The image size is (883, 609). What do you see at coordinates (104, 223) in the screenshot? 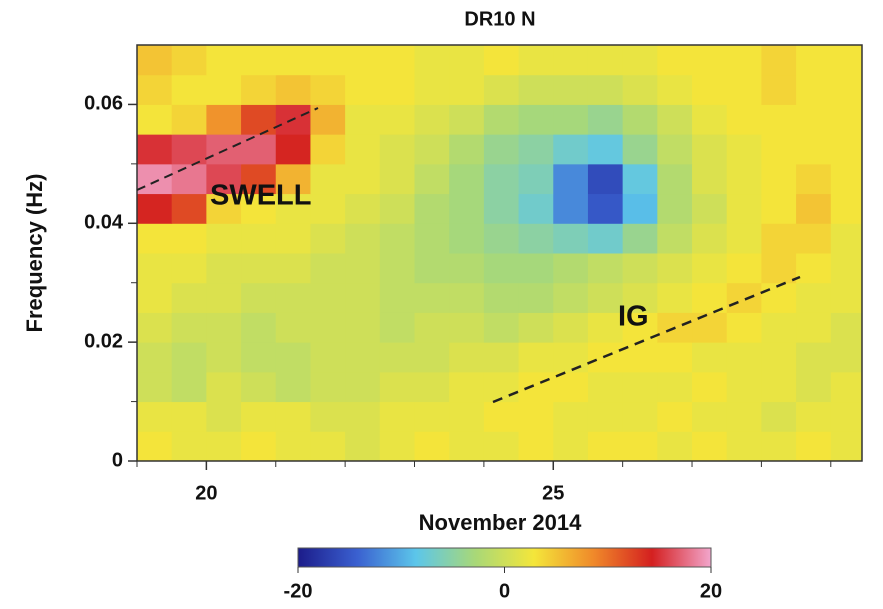
I see `y-tick-label: 0.04` at bounding box center [104, 223].